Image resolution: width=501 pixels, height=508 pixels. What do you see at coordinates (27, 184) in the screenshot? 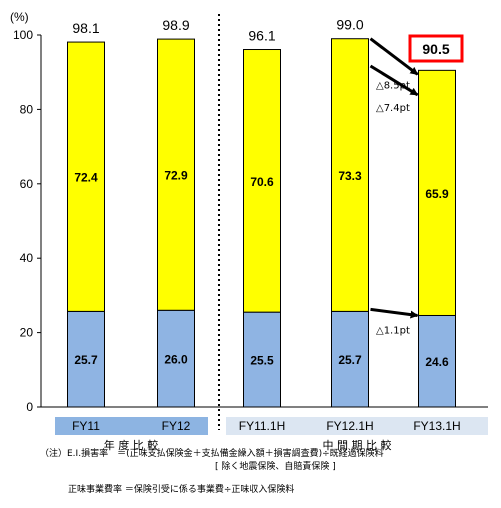
I see `y-tick-label: 60` at bounding box center [27, 184].